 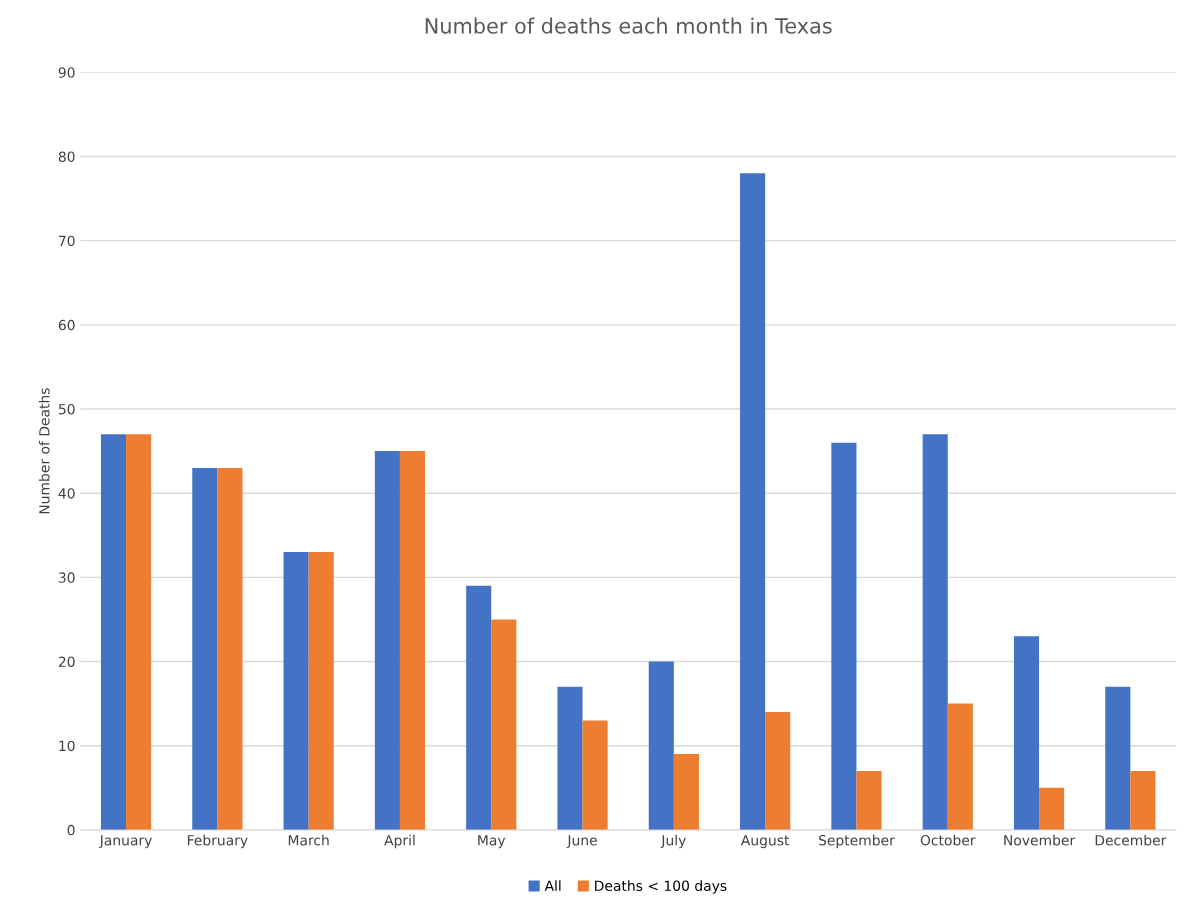 What do you see at coordinates (71, 830) in the screenshot?
I see `y-tick-label: 0` at bounding box center [71, 830].